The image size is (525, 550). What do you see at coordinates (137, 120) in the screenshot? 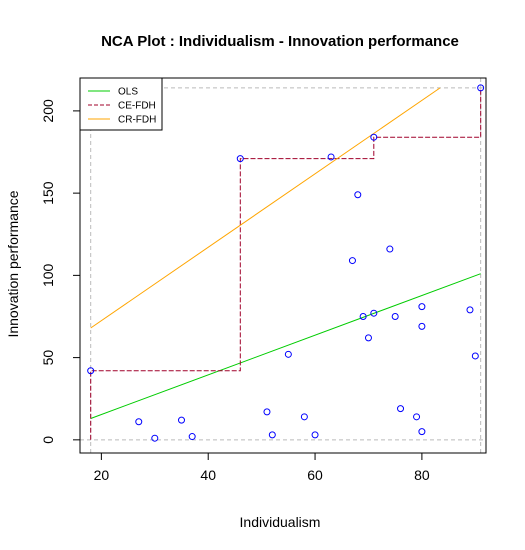
I see `legend-label-cr-fdh: CR-FDH` at bounding box center [137, 120].